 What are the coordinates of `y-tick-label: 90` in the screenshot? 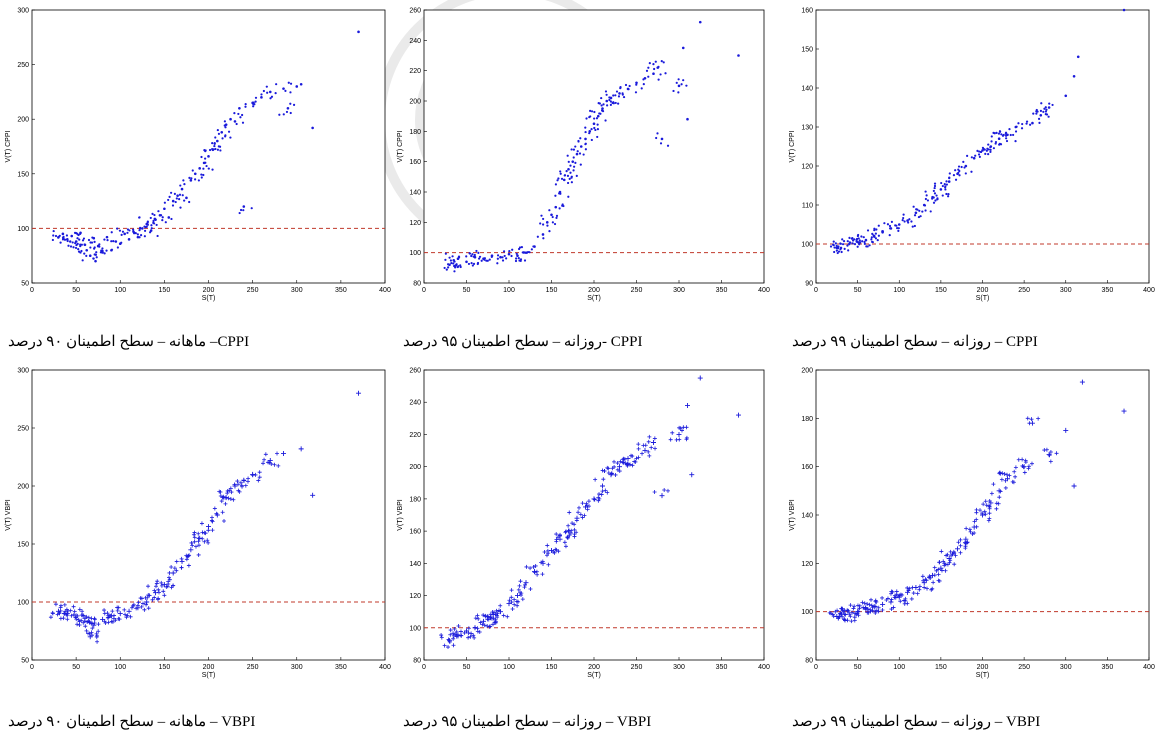 It's located at (809, 284).